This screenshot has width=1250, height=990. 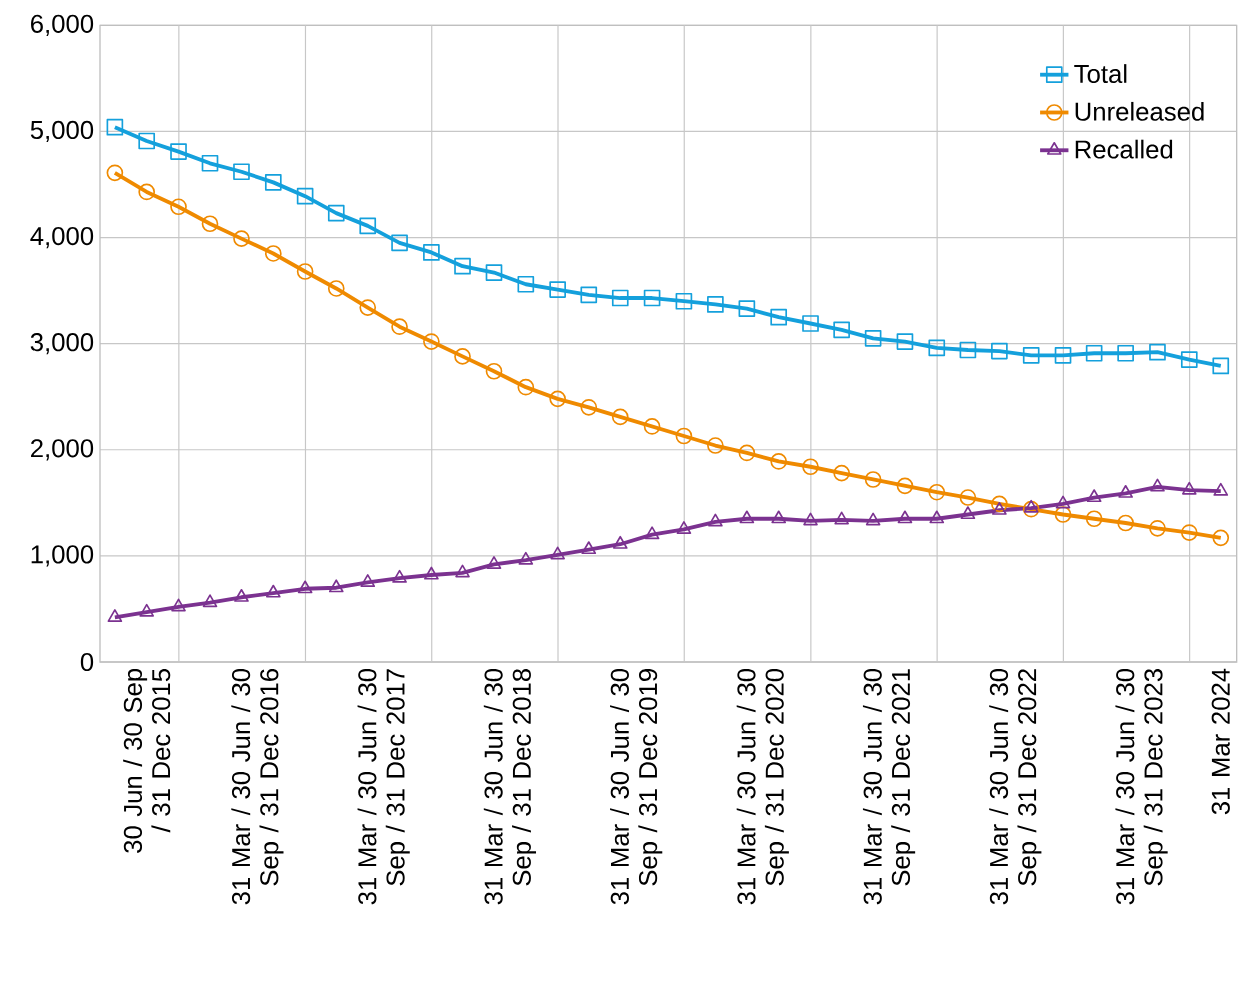 What do you see at coordinates (62, 237) in the screenshot?
I see `y-tick-label: 4,000` at bounding box center [62, 237].